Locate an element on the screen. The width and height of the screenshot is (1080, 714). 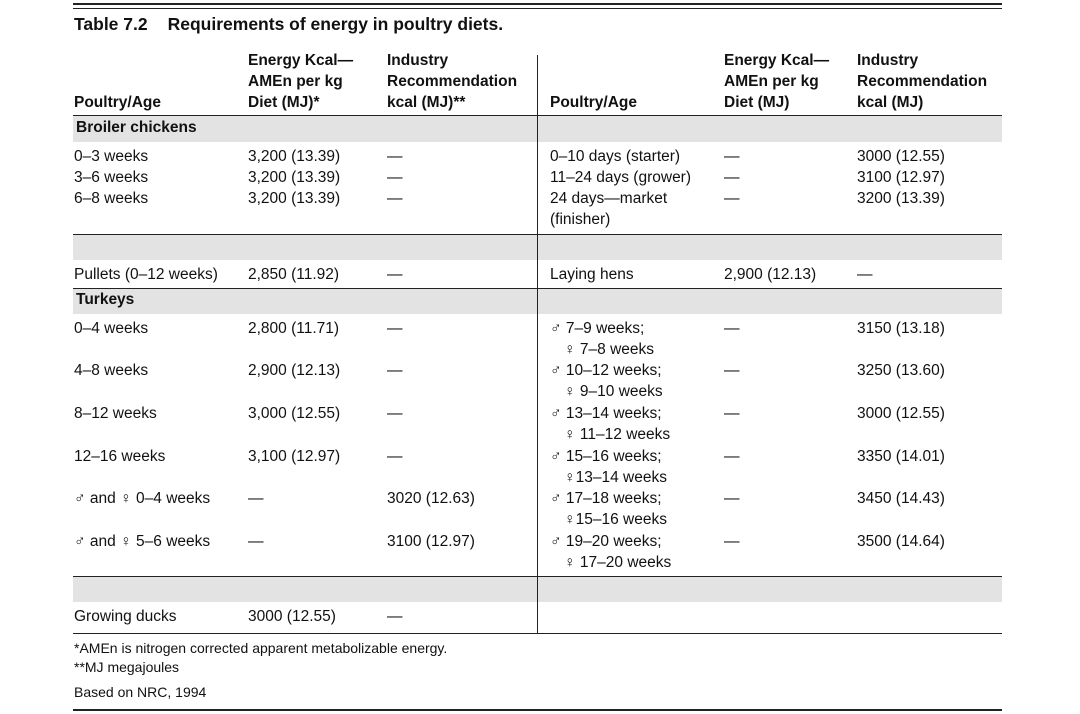
table-row: ♂ 19–20 weeks; ♀ 17–20 weeks is located at coordinates (611, 552).